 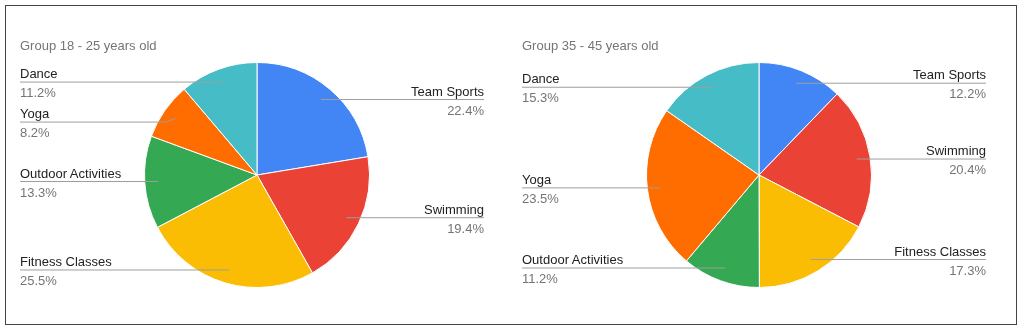 I want to click on data-label: 25.5%, so click(x=39, y=280).